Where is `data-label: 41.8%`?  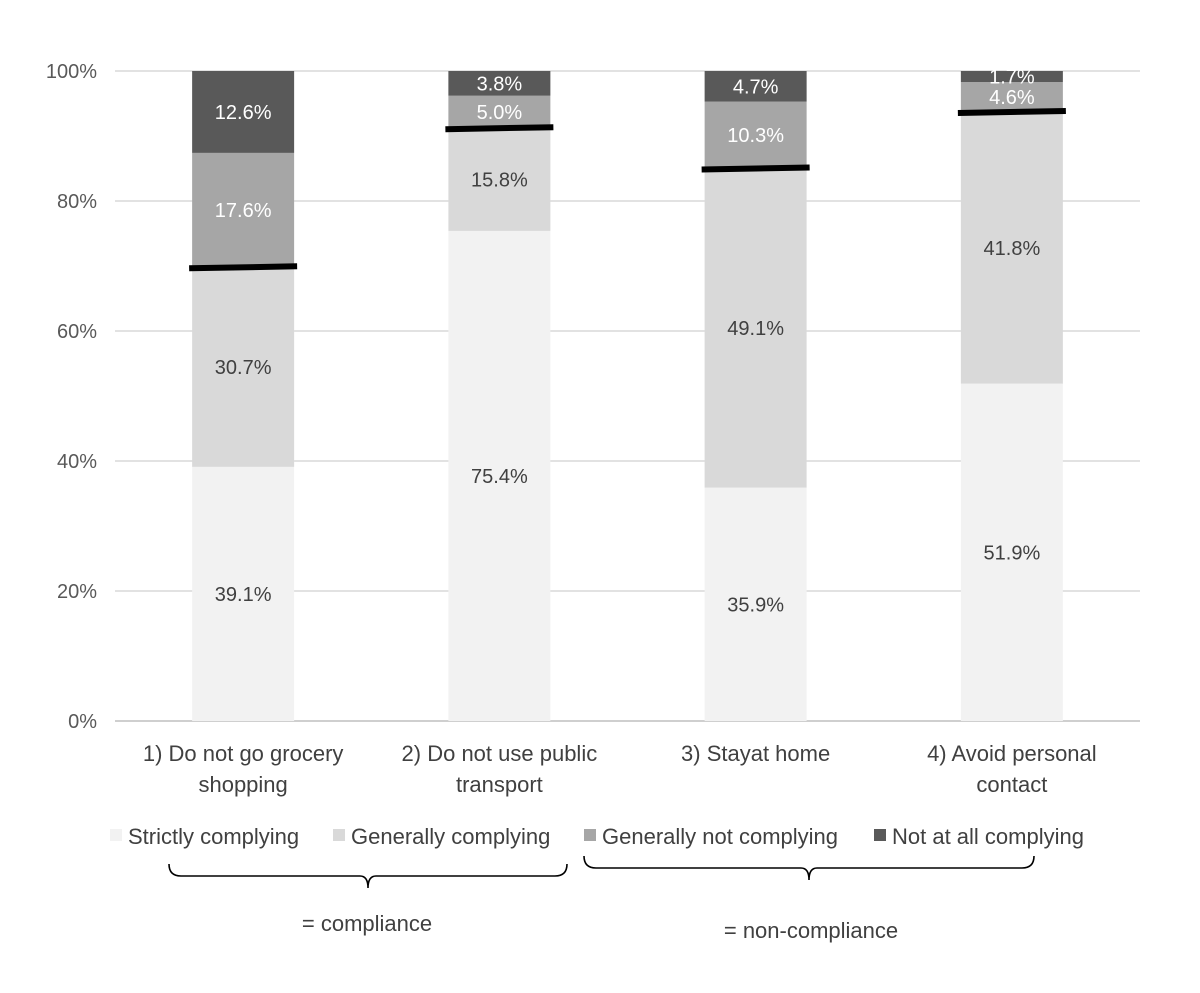 data-label: 41.8% is located at coordinates (1012, 249).